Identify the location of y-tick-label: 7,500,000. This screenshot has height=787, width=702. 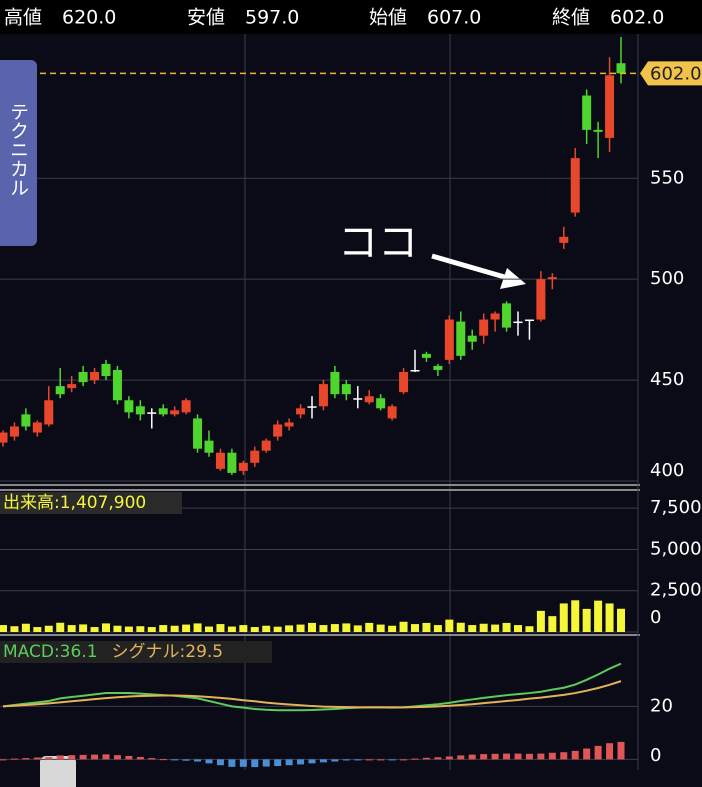
(676, 507).